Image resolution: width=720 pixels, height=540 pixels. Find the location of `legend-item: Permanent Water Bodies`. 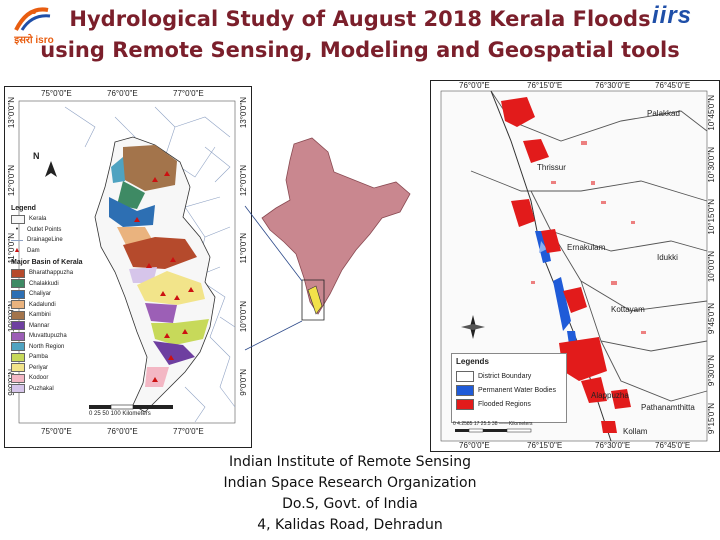

legend-item: Permanent Water Bodies is located at coordinates (509, 390).